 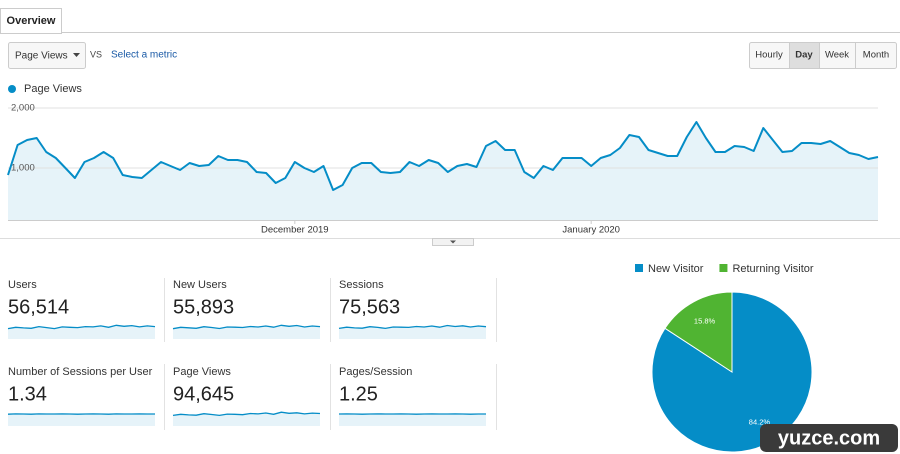 I want to click on period-button: Day, so click(x=804, y=55).